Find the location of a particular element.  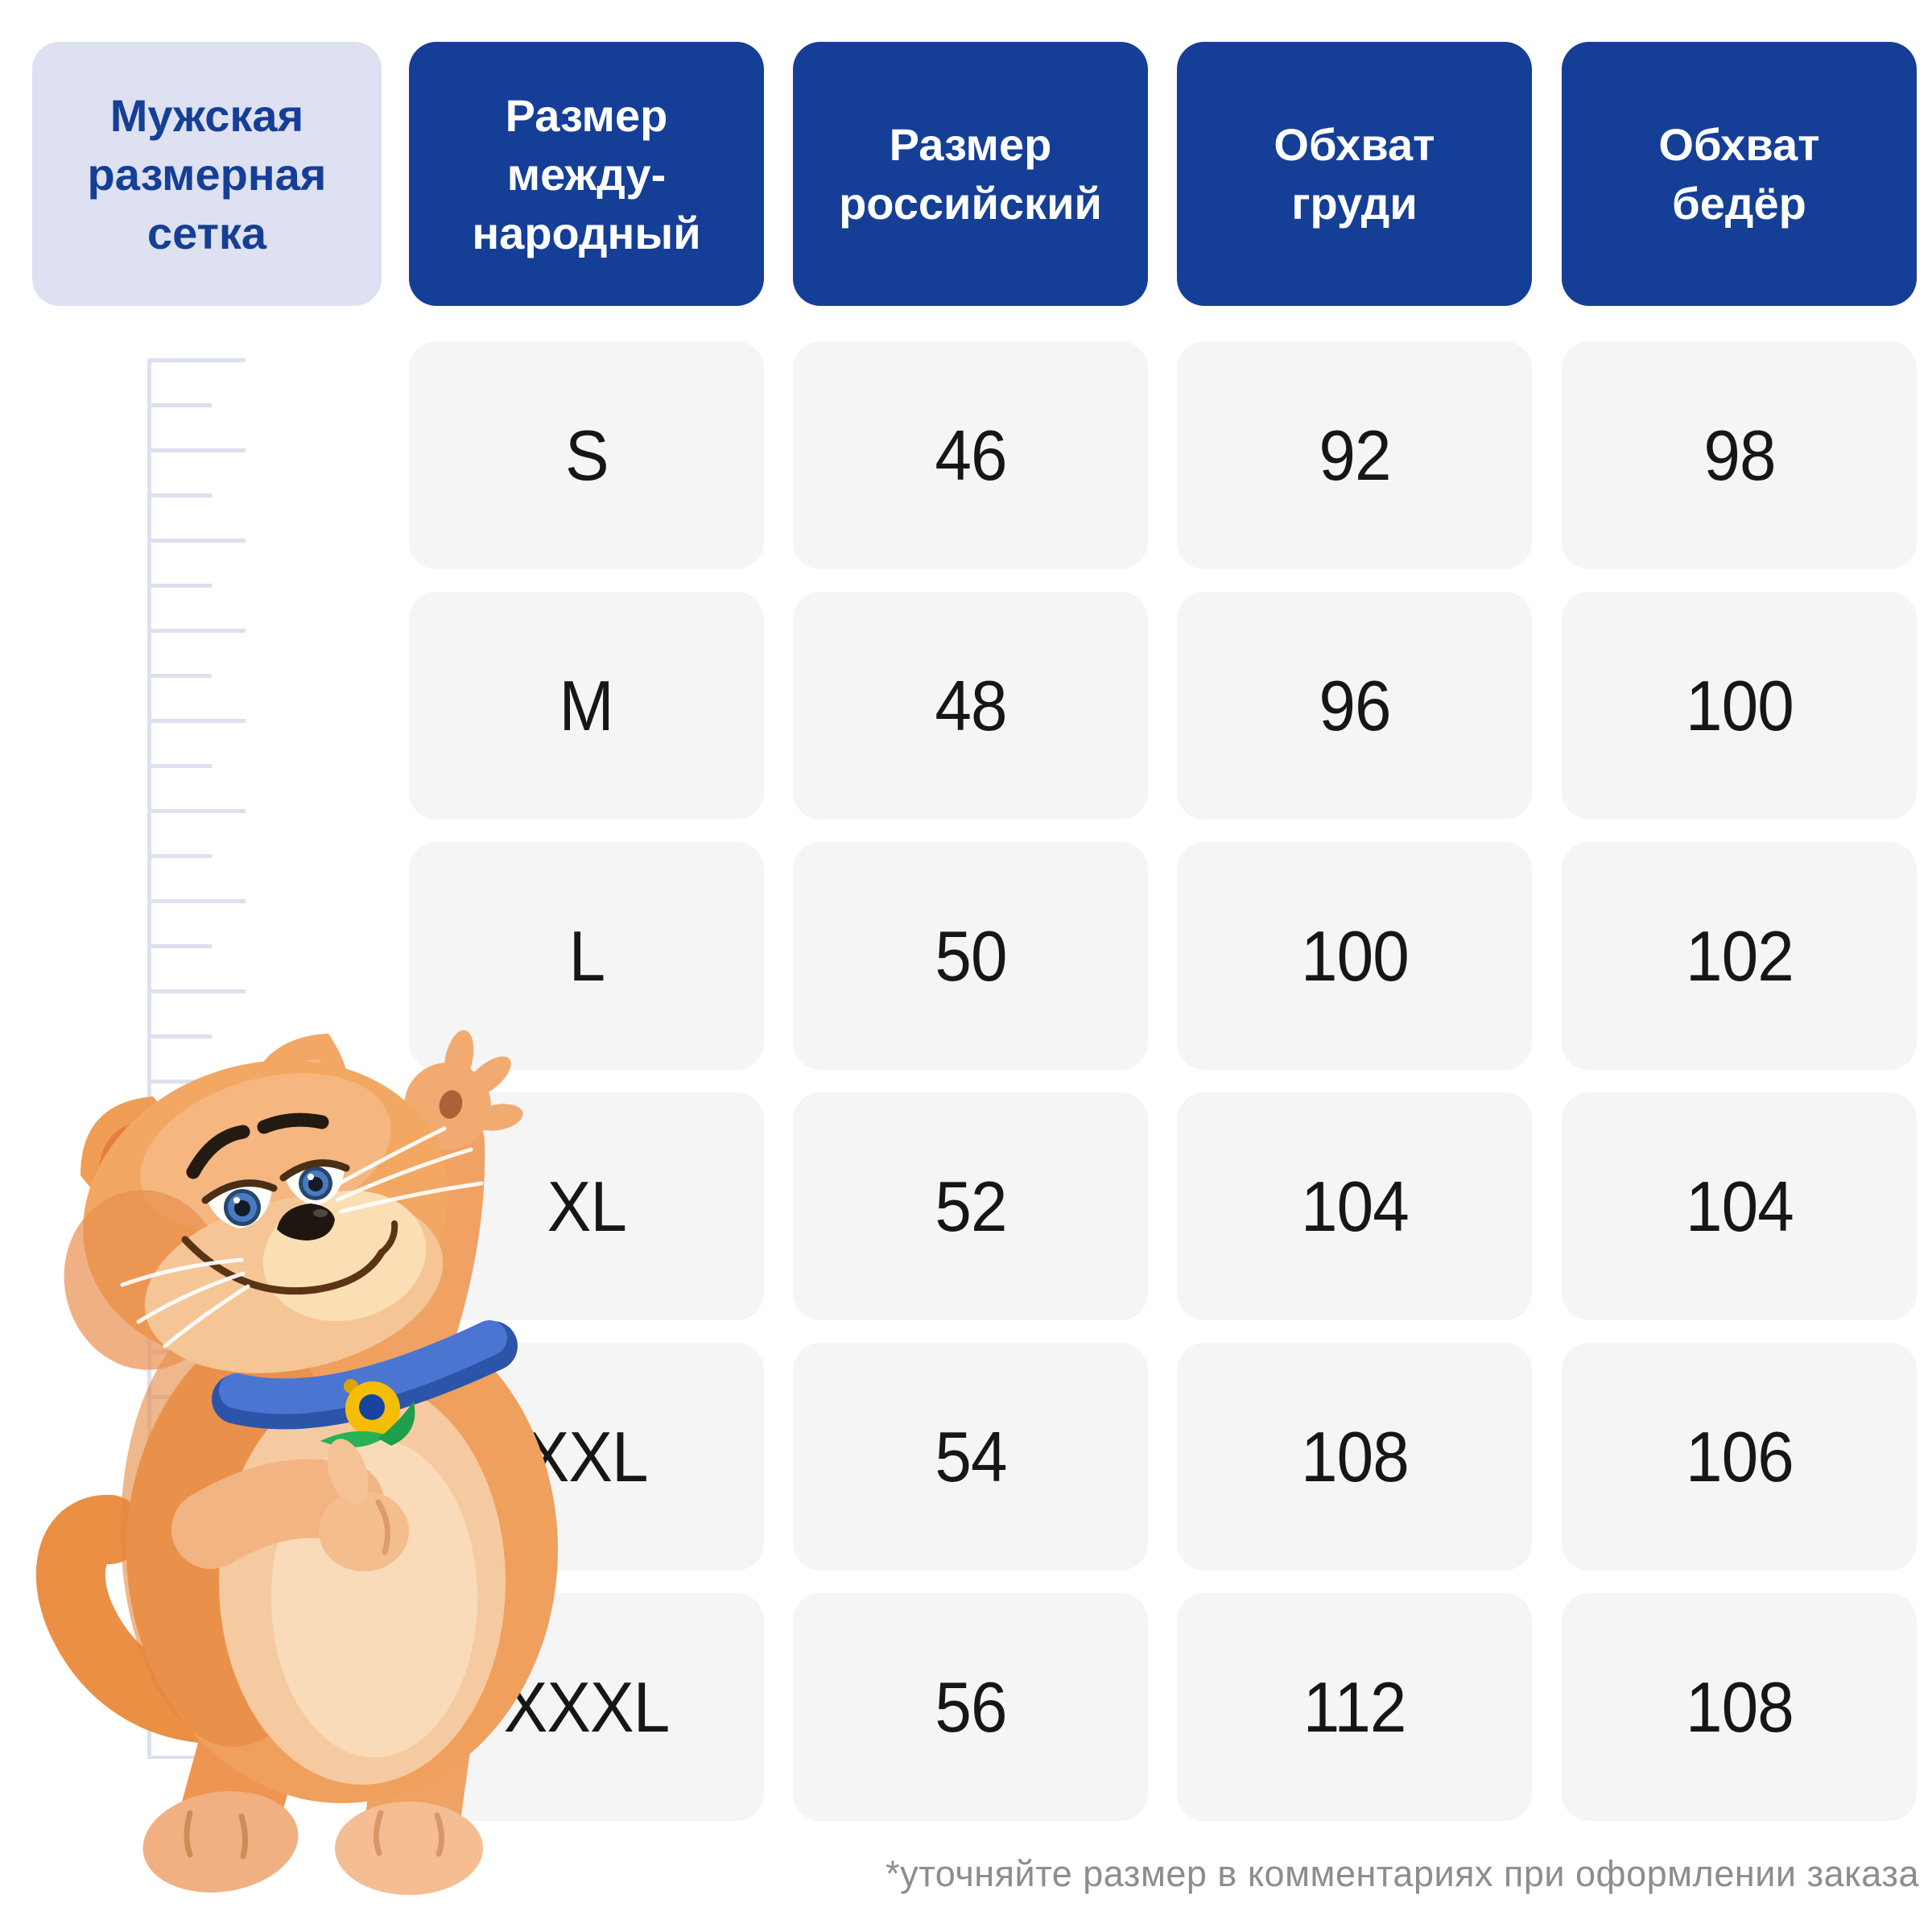

cell-hips: 100 is located at coordinates (1739, 705).